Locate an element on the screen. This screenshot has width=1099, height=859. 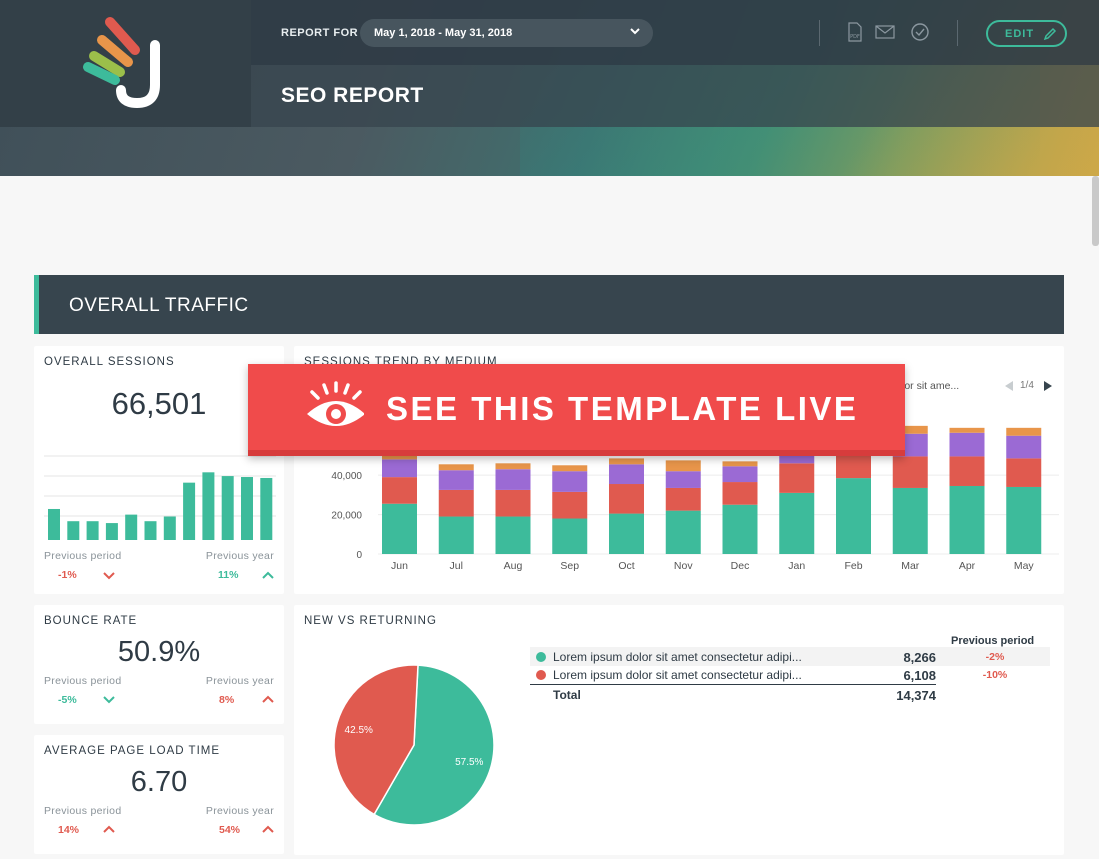
card-title: OVERALL SESSIONS is located at coordinates (109, 362).